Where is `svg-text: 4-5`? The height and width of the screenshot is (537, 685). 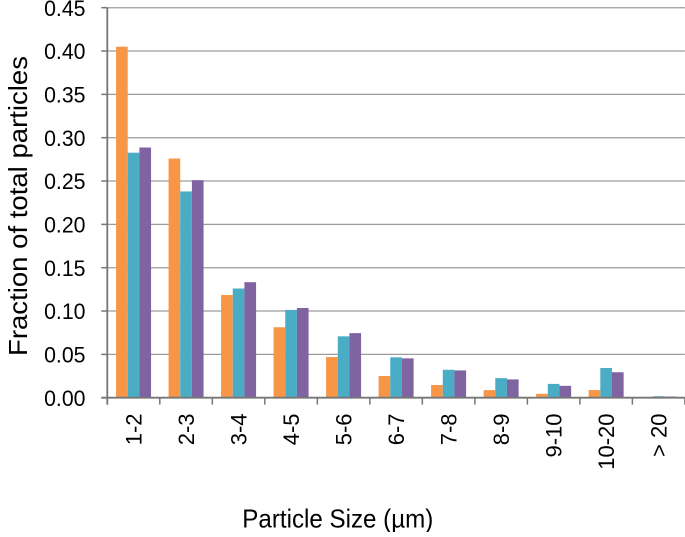
svg-text: 4-5 is located at coordinates (291, 430).